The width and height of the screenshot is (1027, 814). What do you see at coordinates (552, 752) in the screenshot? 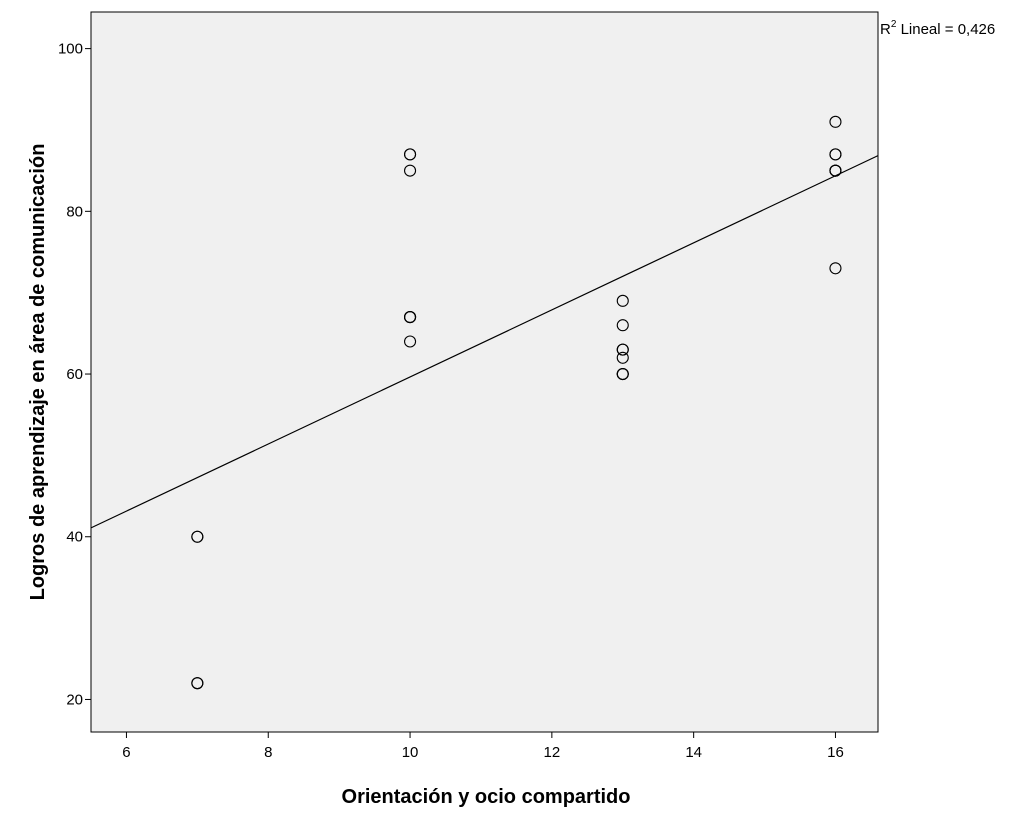
I see `x-tick-label: 12` at bounding box center [552, 752].